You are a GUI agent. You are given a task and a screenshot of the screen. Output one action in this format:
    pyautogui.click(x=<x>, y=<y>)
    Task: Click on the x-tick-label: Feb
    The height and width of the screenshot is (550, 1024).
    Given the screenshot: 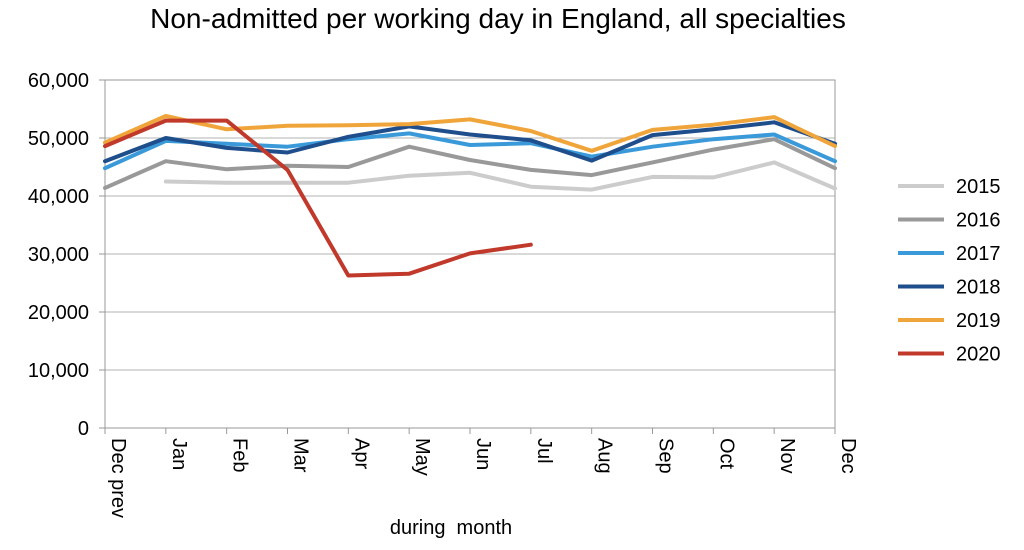 What is the action you would take?
    pyautogui.click(x=240, y=455)
    